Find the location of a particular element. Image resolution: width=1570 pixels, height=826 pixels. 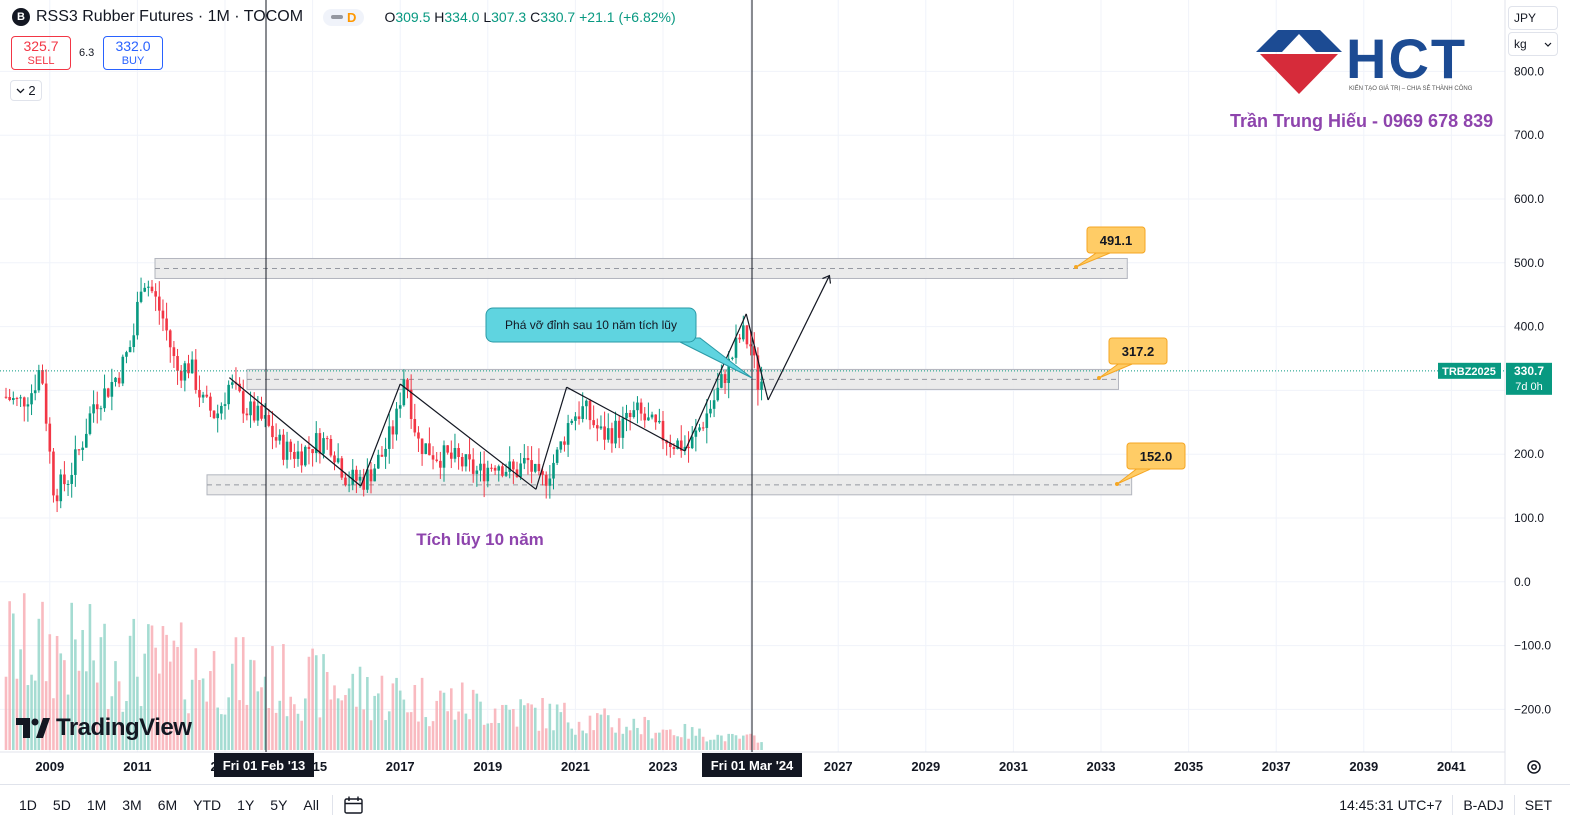

currency-select: JPY is located at coordinates (1533, 18).